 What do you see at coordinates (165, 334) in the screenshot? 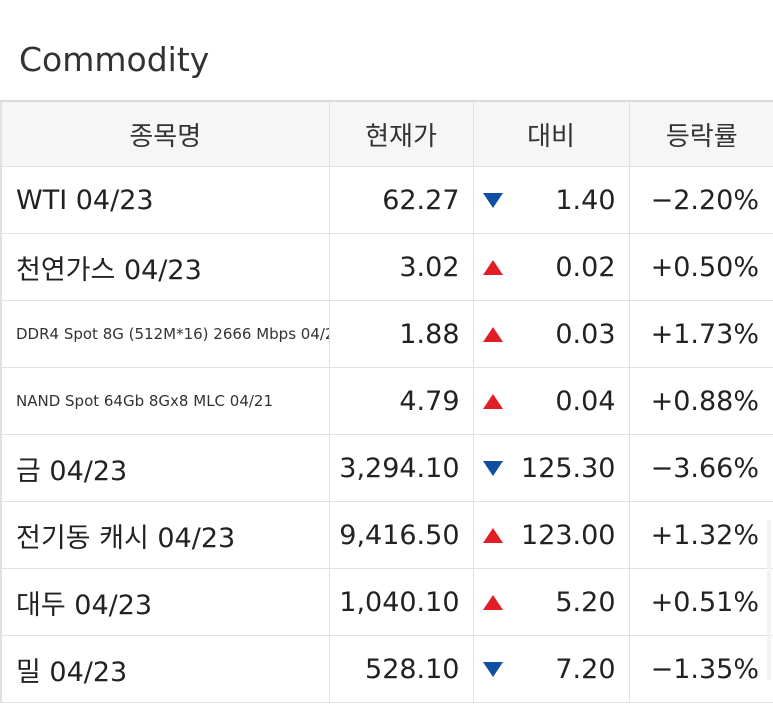
I see `commodity-name: DDR4 Spot 8G (512M*16) 2666 Mbps 04/23` at bounding box center [165, 334].